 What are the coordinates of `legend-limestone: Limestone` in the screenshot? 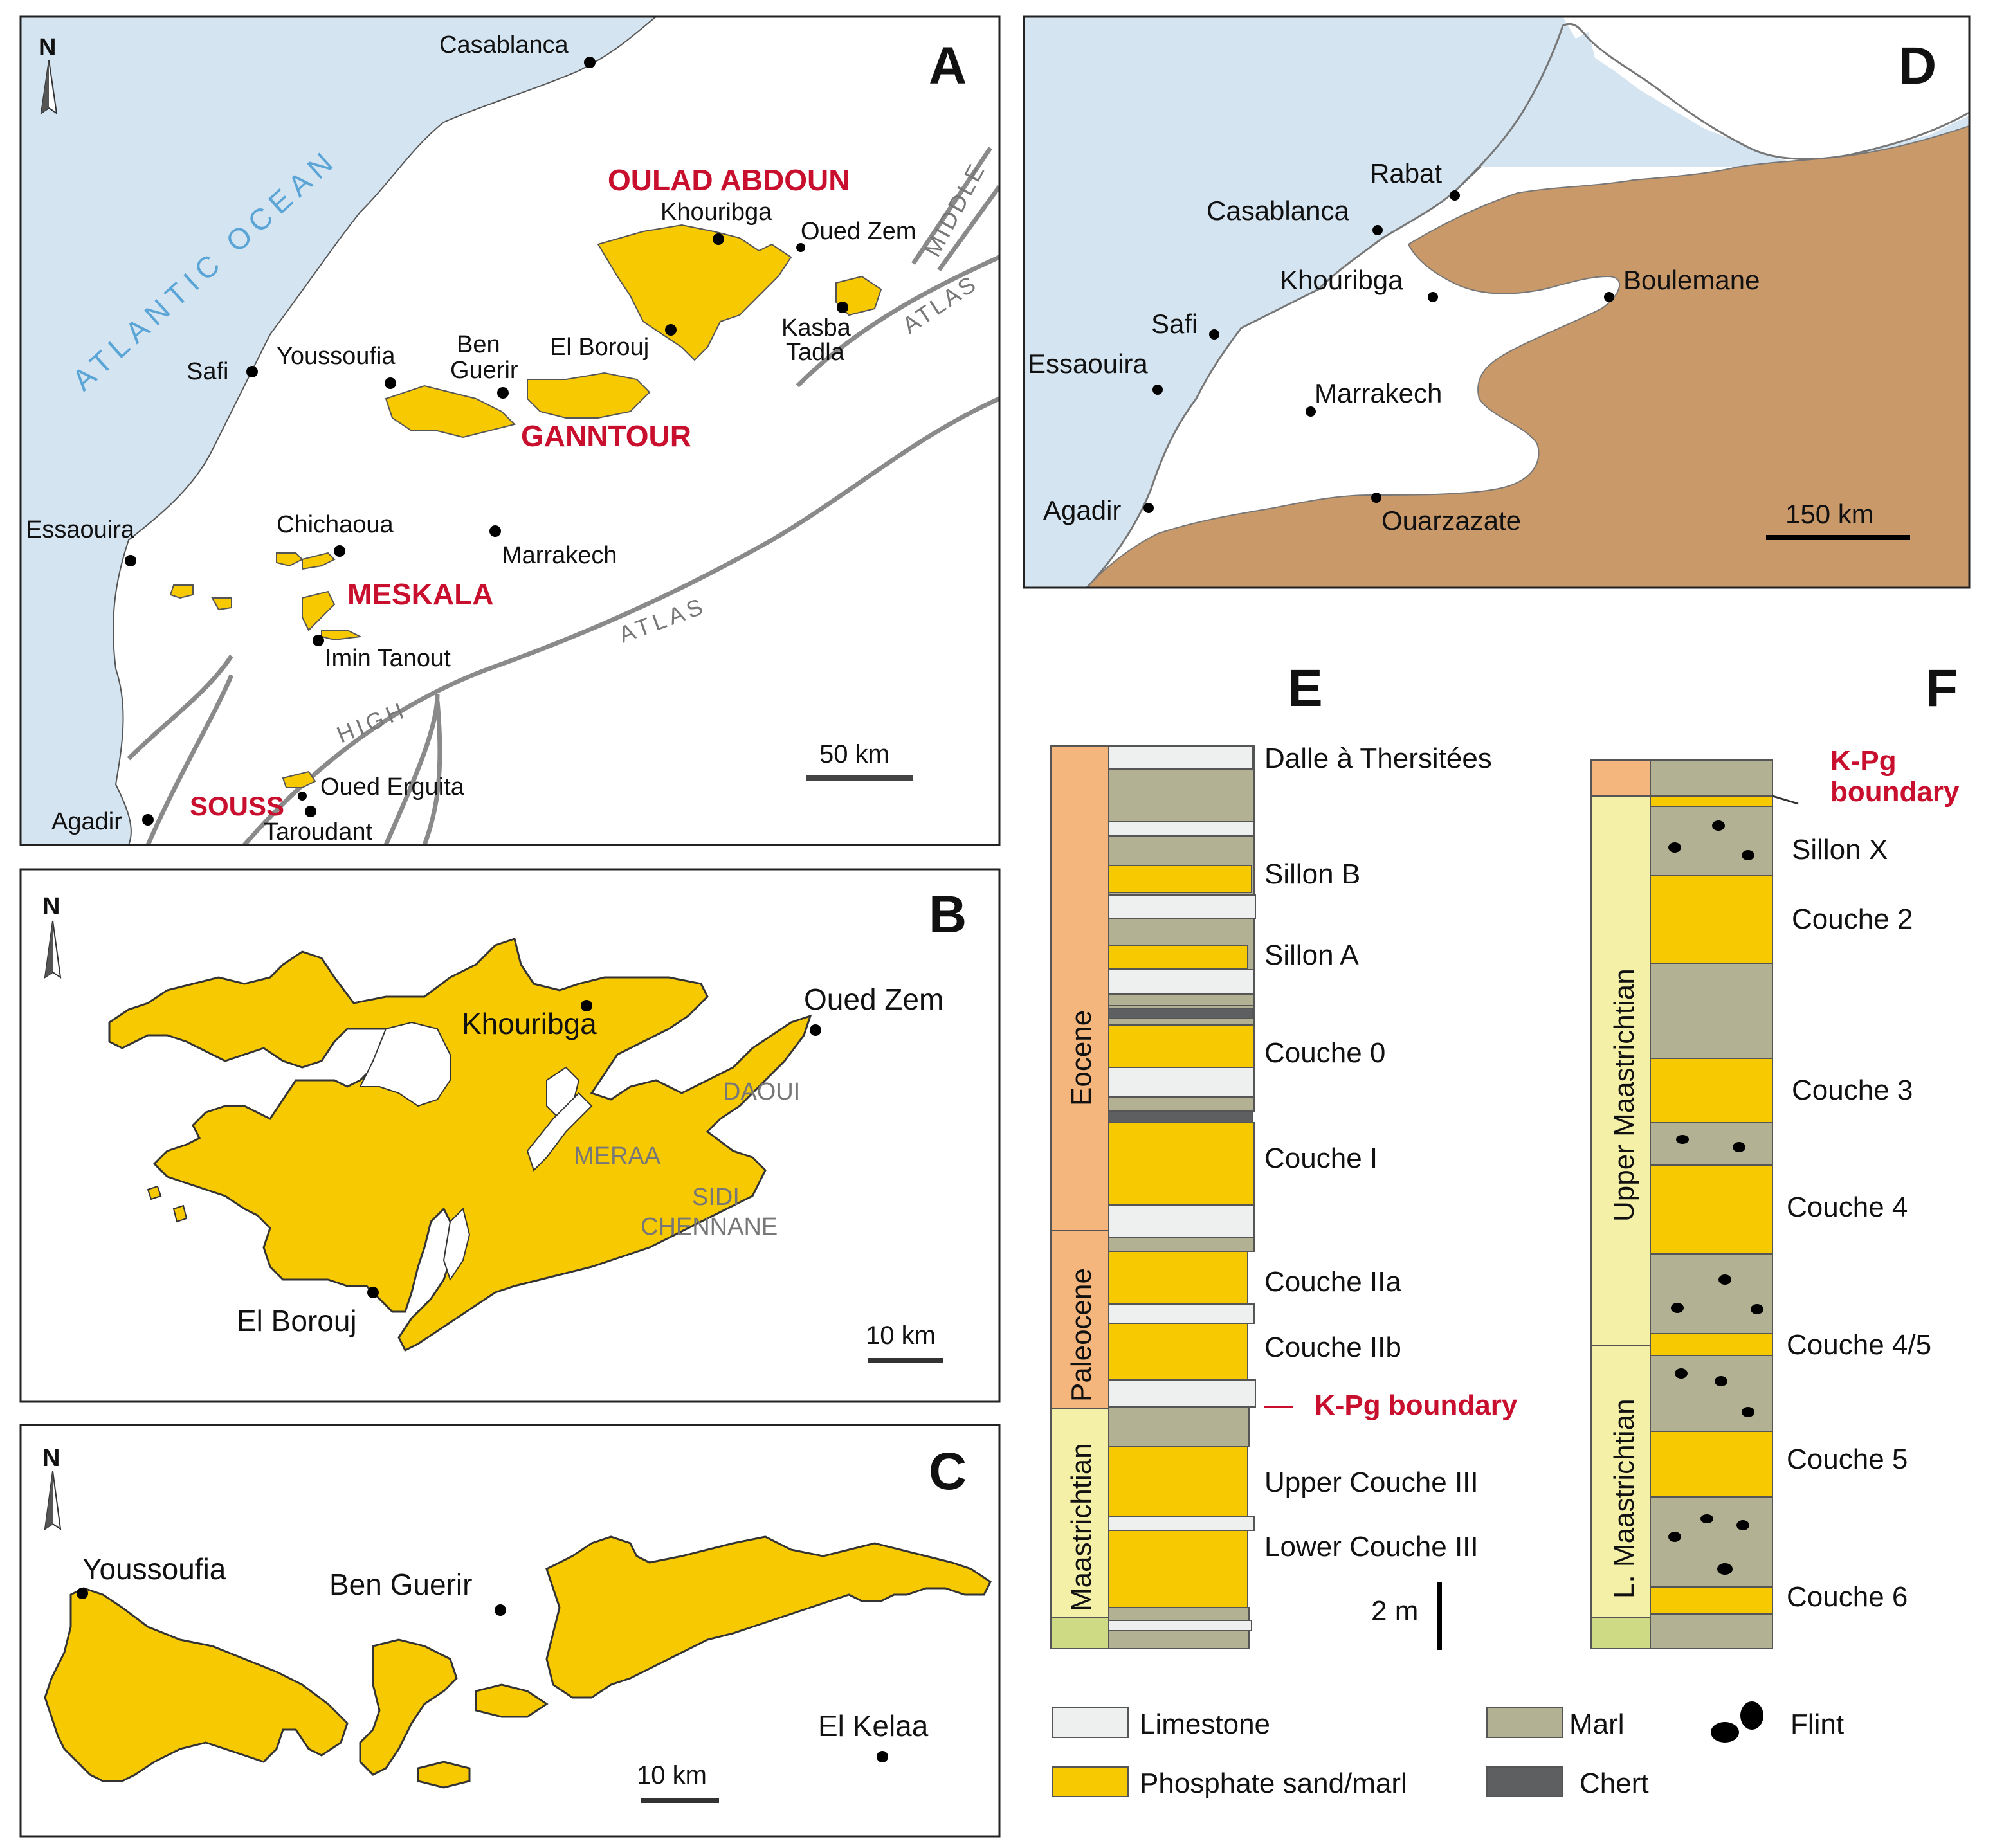 It's located at (1205, 1724).